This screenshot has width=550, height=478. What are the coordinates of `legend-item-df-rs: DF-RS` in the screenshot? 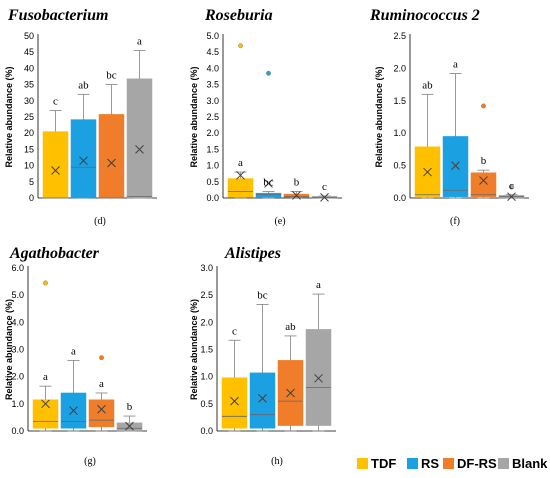 It's located at (470, 463).